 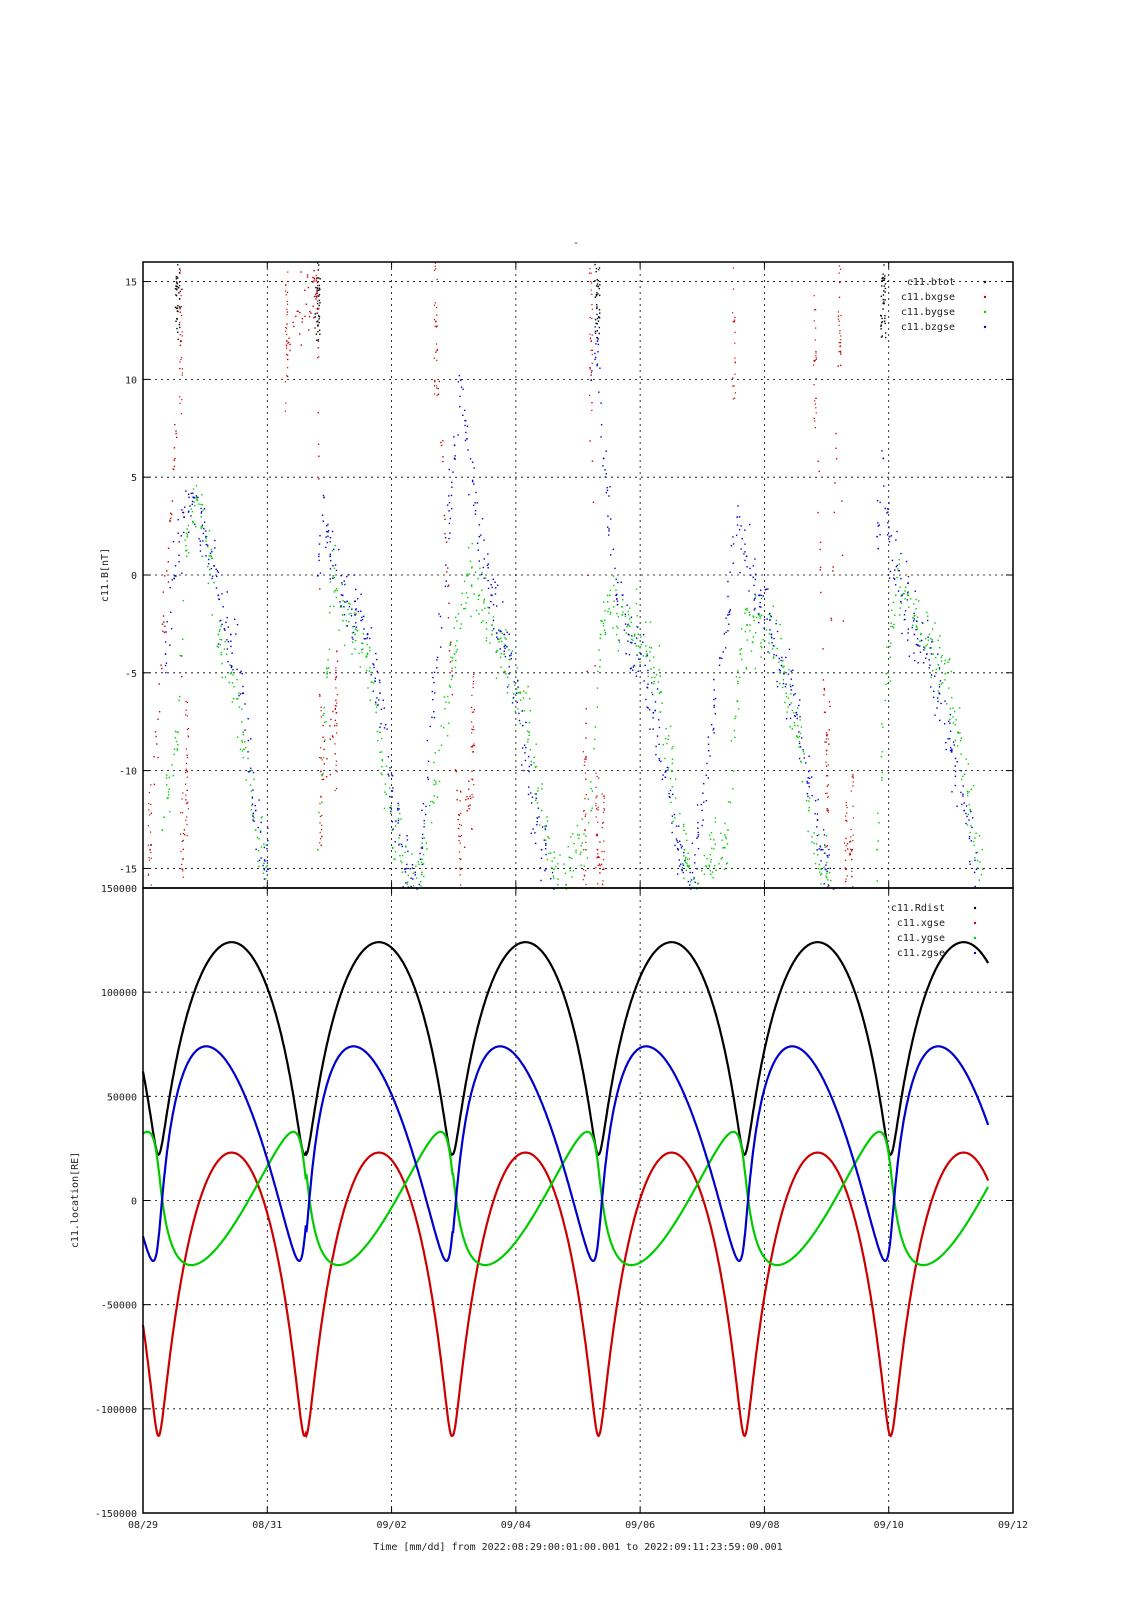 I want to click on legend-marker, so click(x=975, y=938).